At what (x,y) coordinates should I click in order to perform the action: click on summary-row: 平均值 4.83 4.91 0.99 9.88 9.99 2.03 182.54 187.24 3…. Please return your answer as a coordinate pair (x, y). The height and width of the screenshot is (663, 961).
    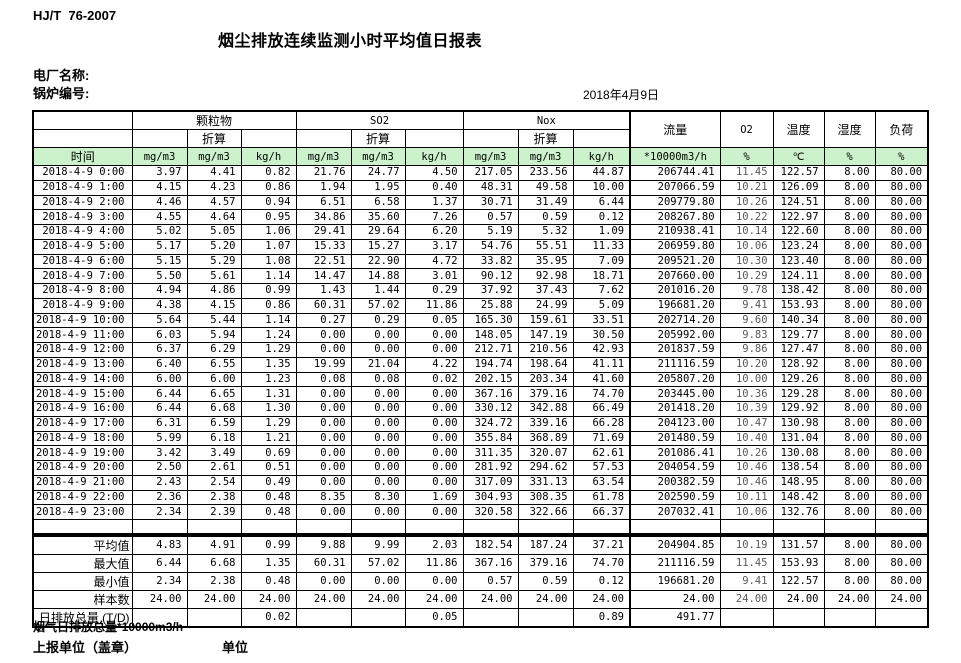
    Looking at the image, I should click on (480, 545).